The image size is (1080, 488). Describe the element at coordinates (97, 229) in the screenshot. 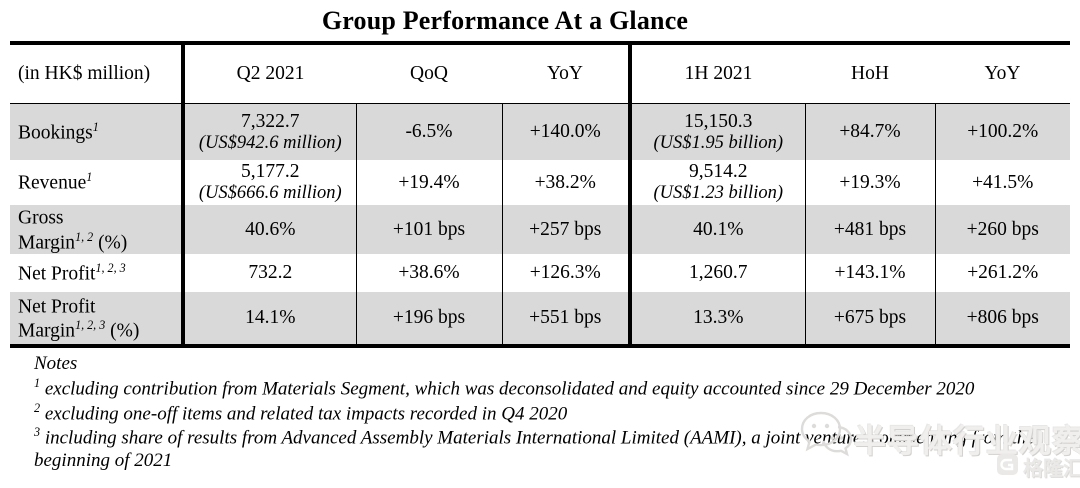

I see `row-header-gross-margin: Gross Margin1, 2 (%)` at that location.